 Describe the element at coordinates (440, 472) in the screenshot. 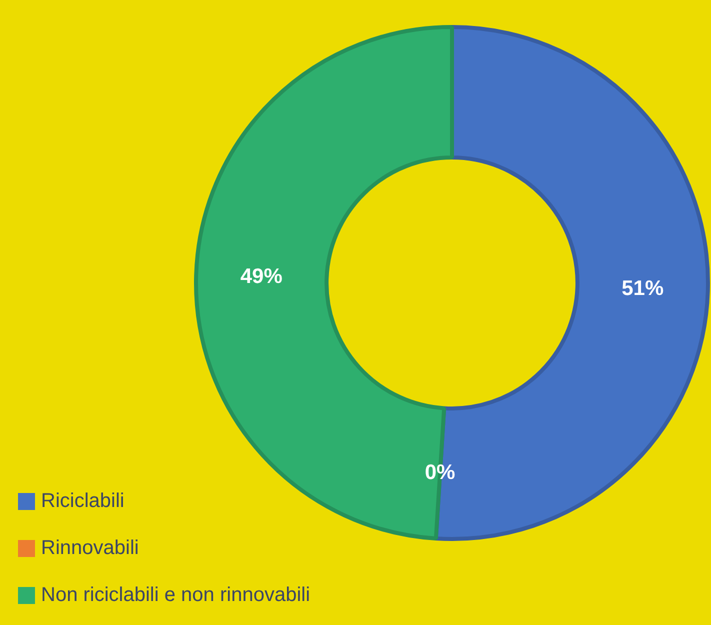

I see `text: 0%` at that location.